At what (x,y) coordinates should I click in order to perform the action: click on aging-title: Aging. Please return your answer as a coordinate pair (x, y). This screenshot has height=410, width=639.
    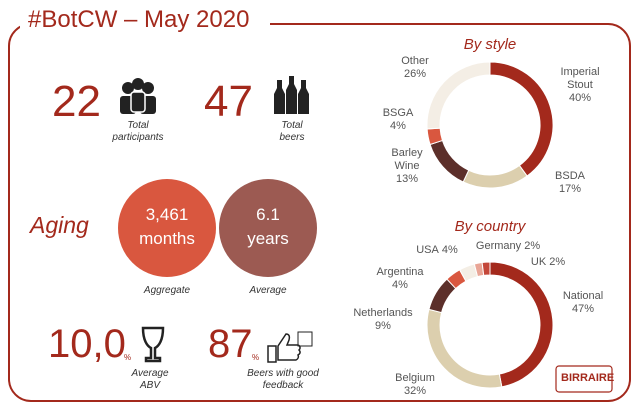
    Looking at the image, I should click on (59, 225).